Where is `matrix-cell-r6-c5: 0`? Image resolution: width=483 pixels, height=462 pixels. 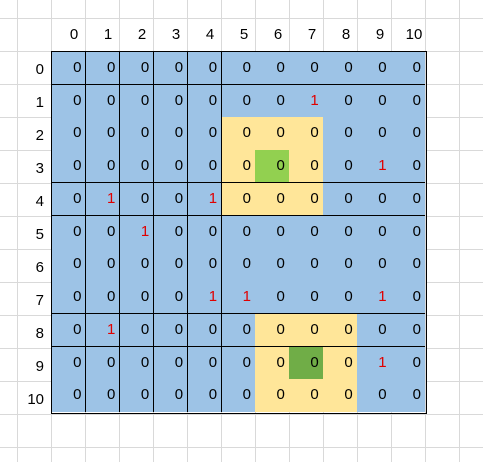 matrix-cell-r6-c5: 0 is located at coordinates (238, 265).